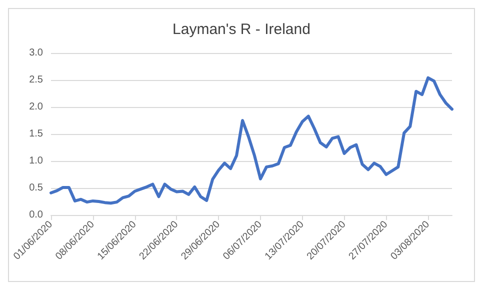  What do you see at coordinates (36, 161) in the screenshot?
I see `y-tick-label: 1.0` at bounding box center [36, 161].